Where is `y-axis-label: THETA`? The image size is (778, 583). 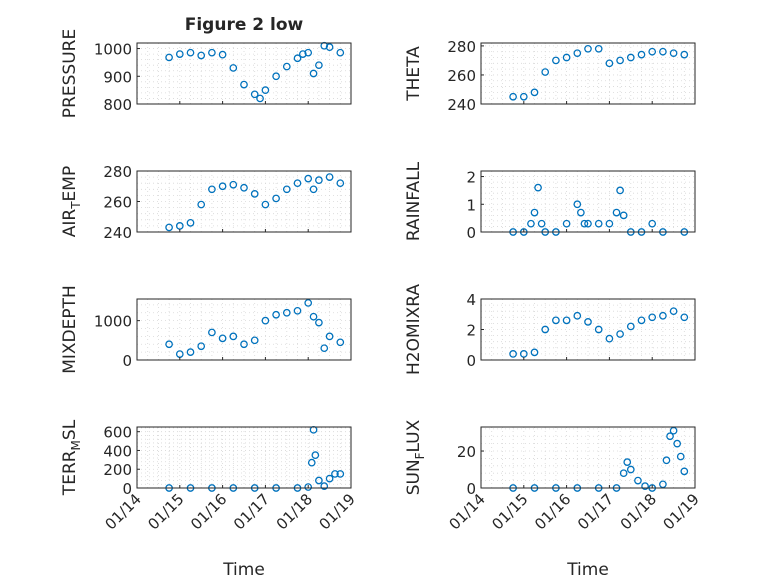
y-axis-label: THETA is located at coordinates (414, 74).